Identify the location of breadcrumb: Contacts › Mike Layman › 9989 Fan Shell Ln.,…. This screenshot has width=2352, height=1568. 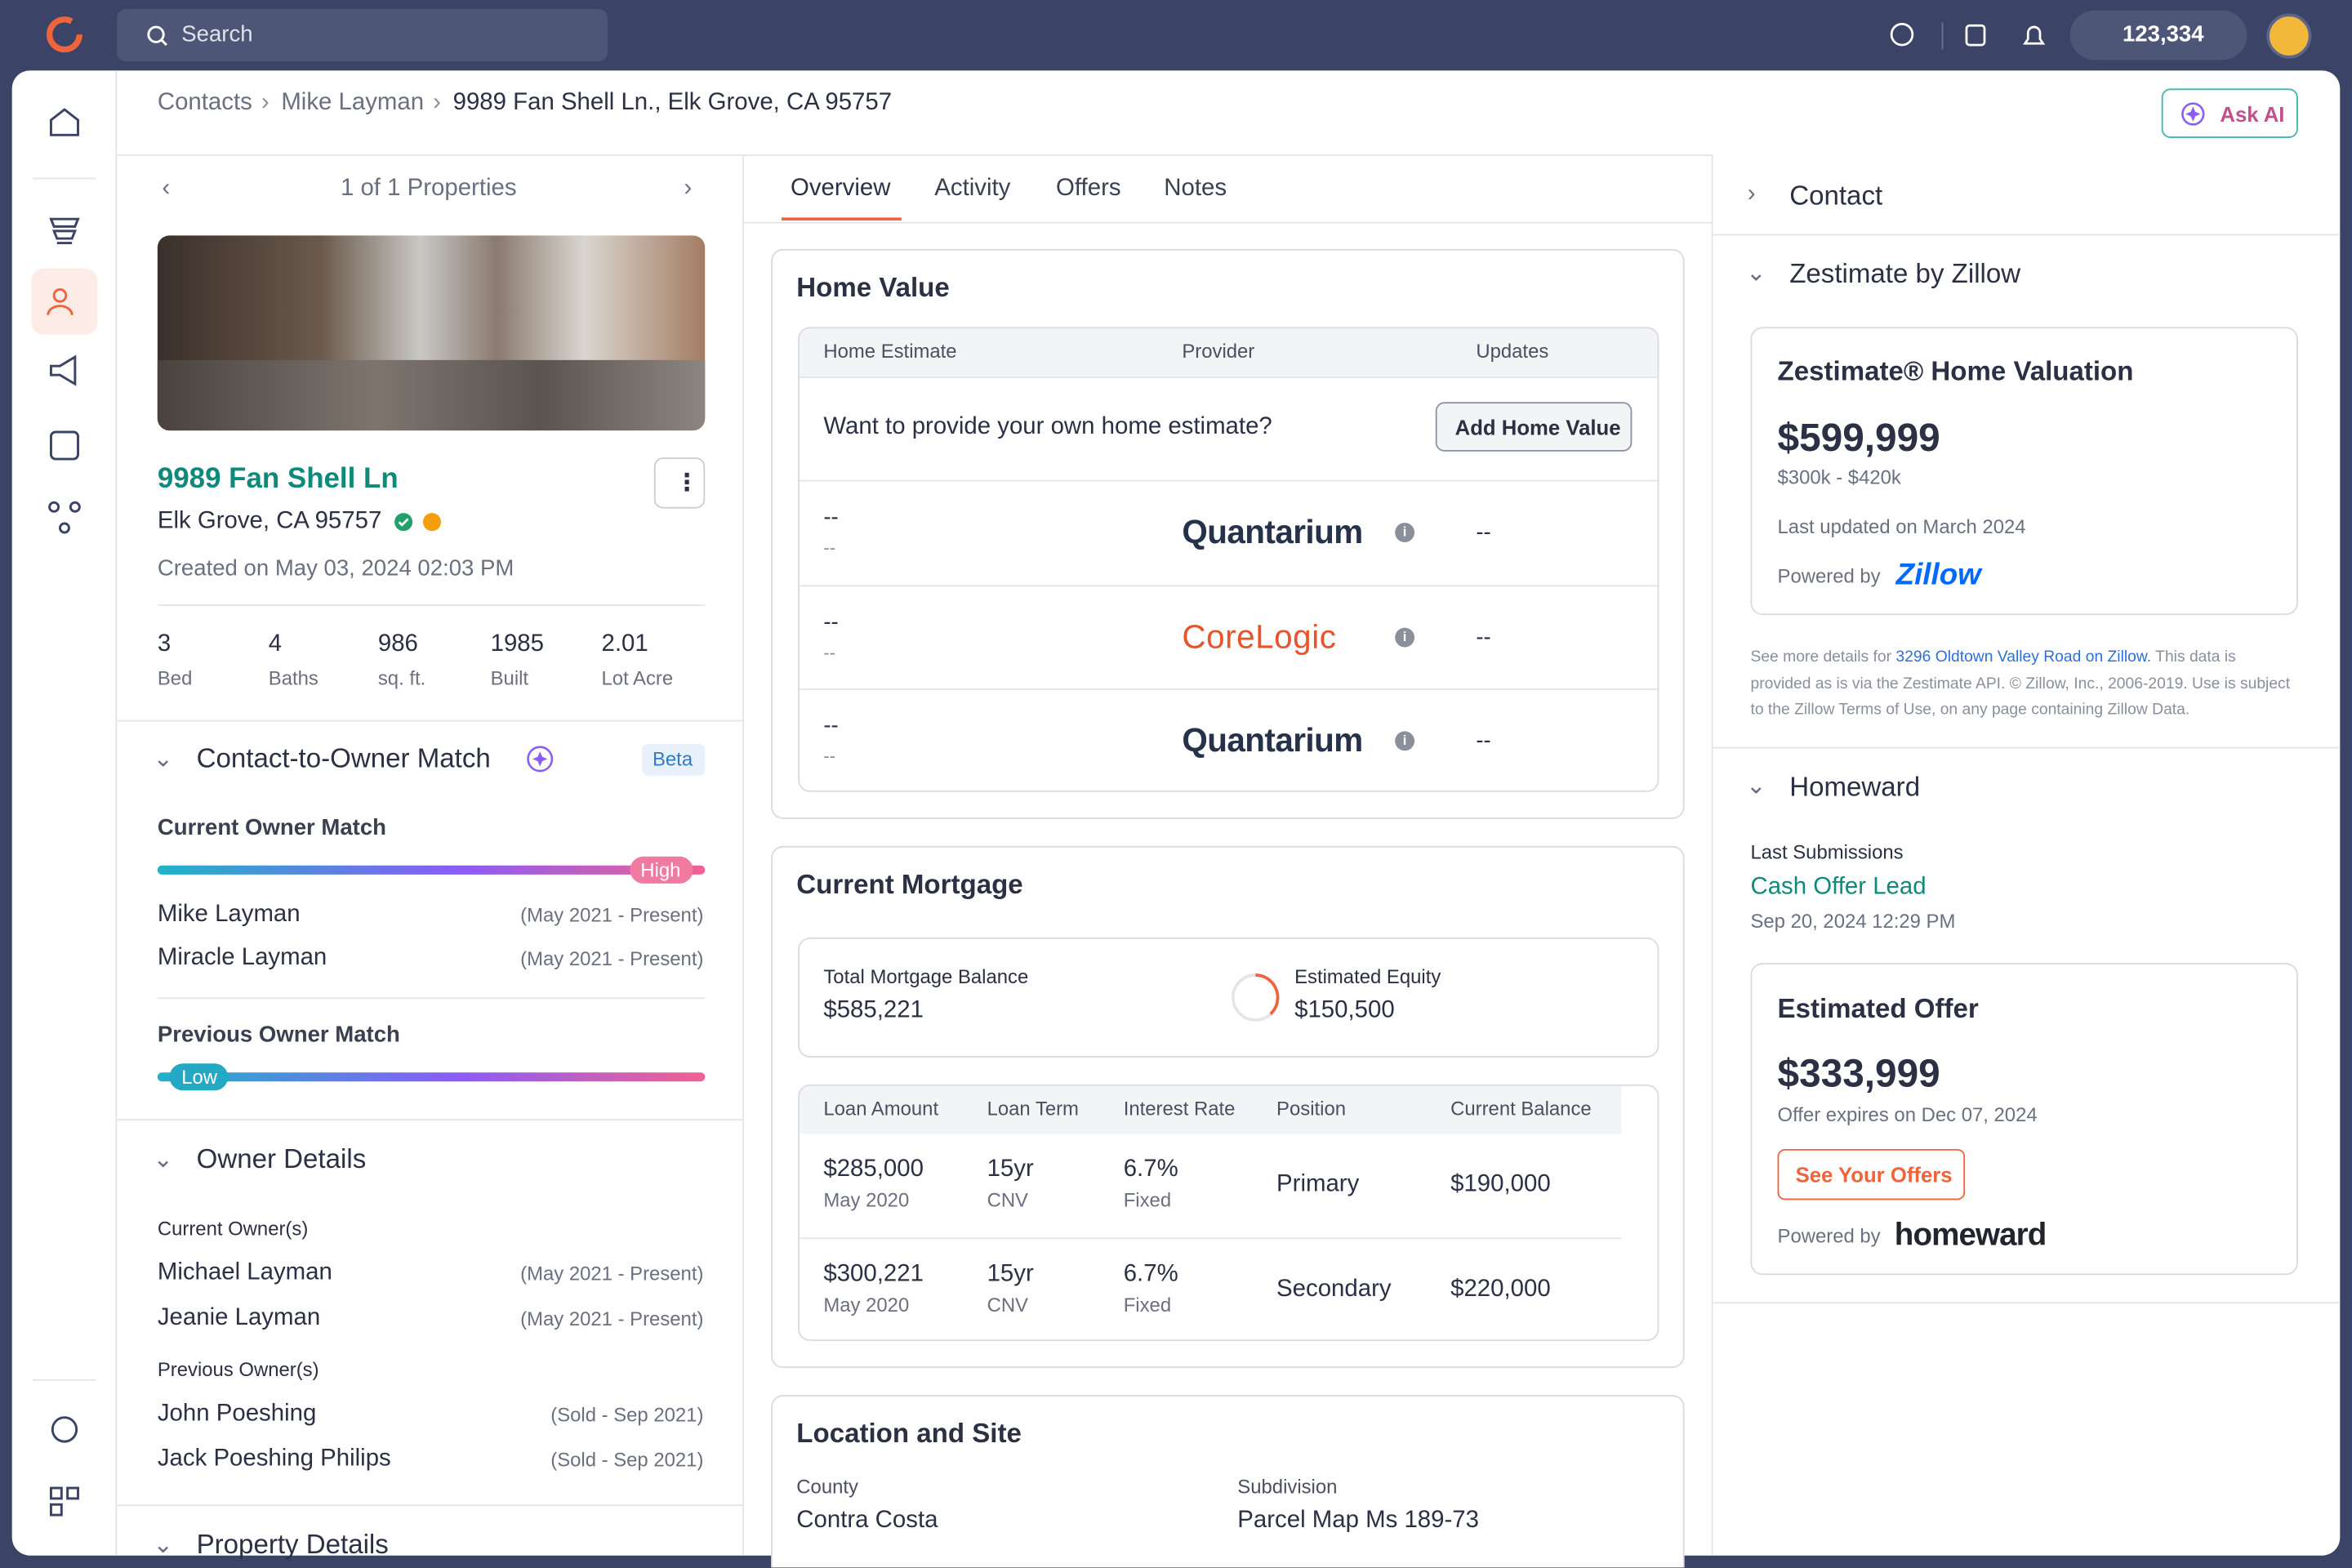
(525, 103).